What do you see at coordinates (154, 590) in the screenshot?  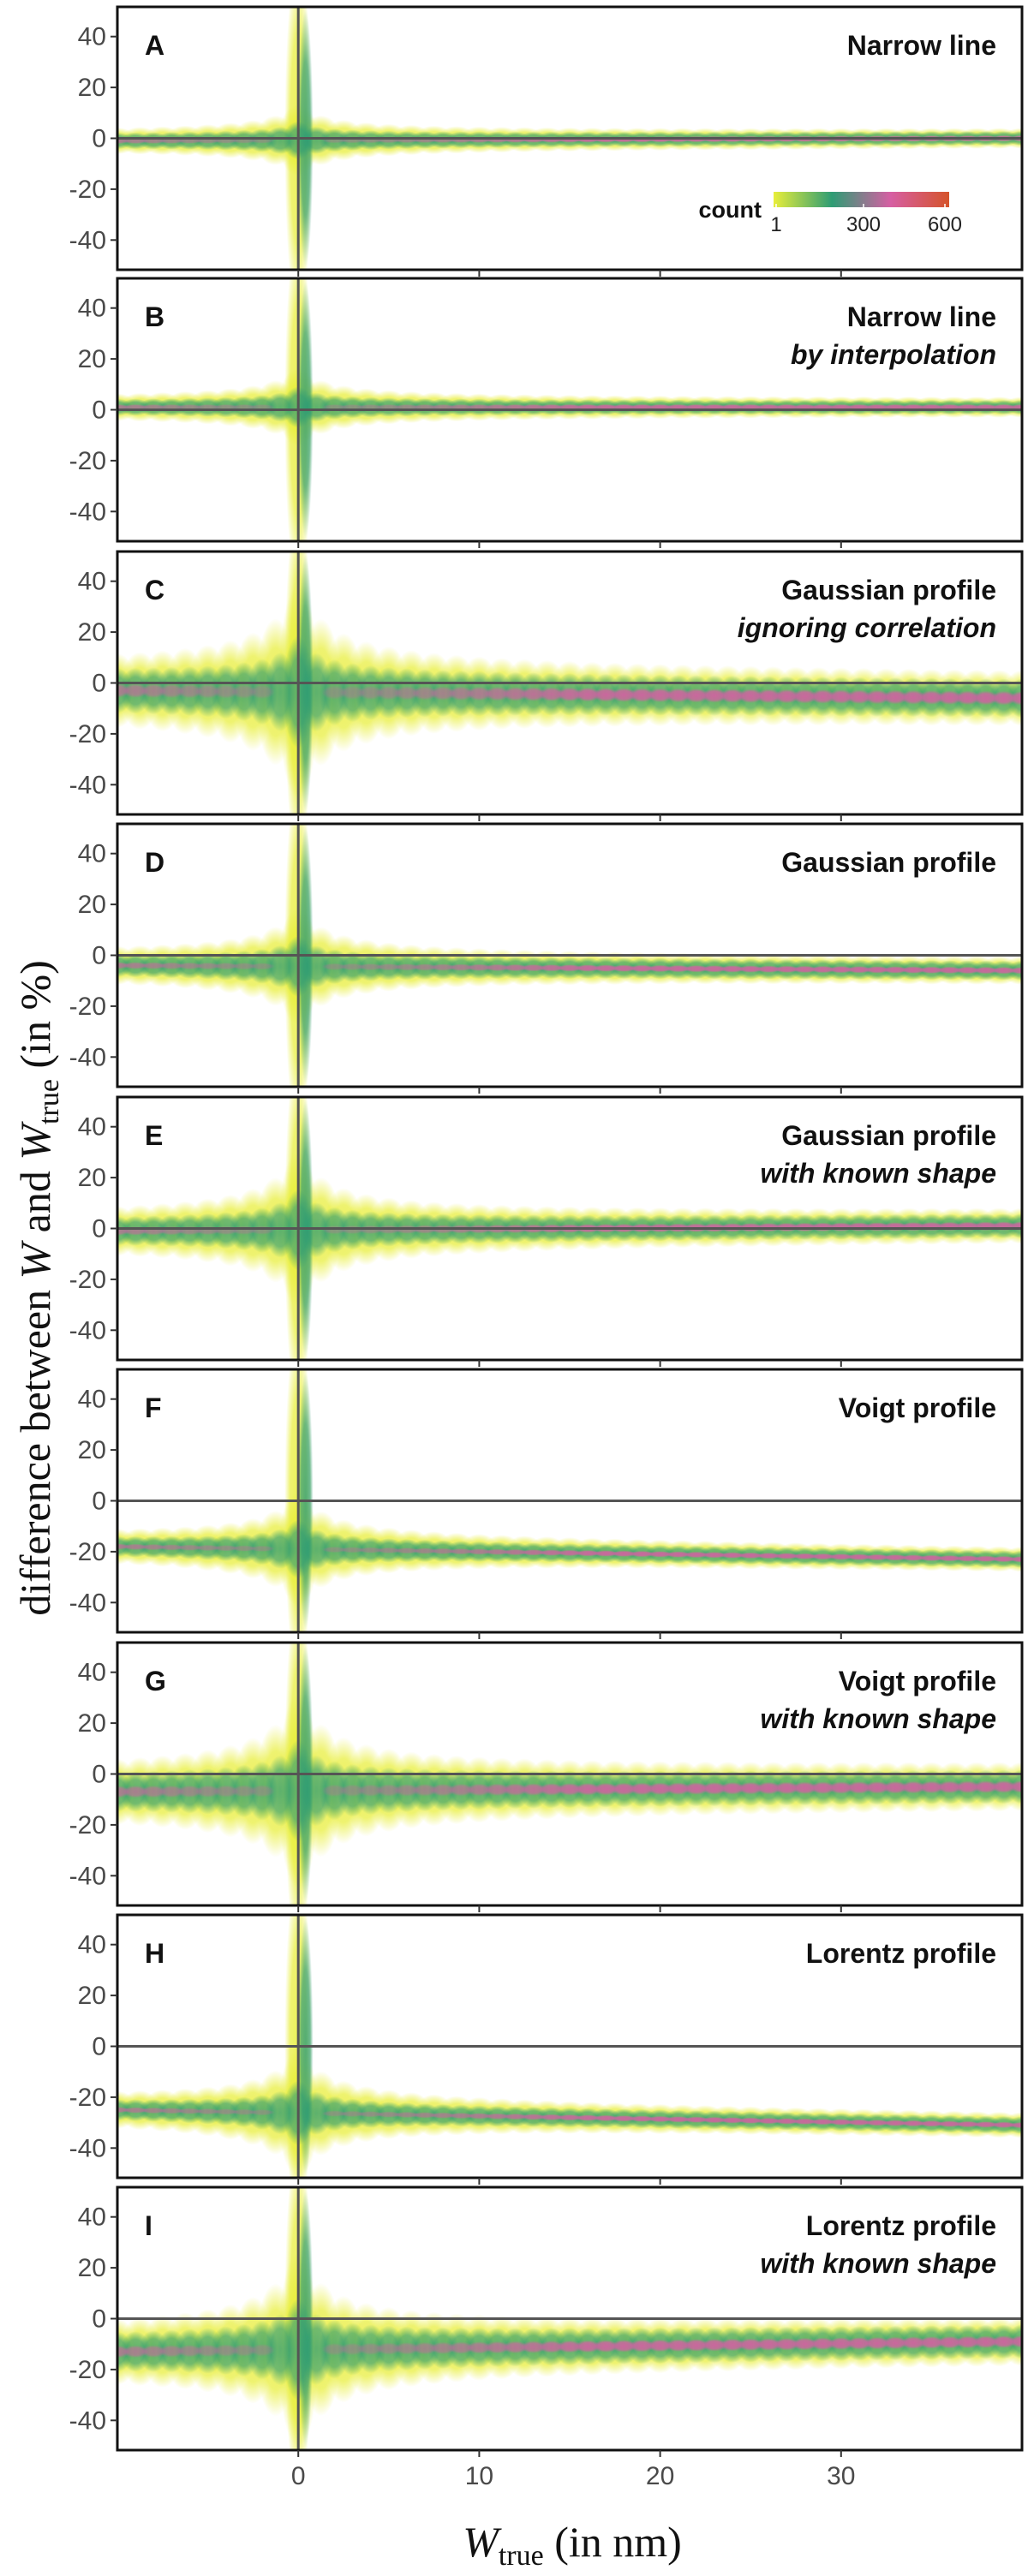 I see `panel-letter: C` at bounding box center [154, 590].